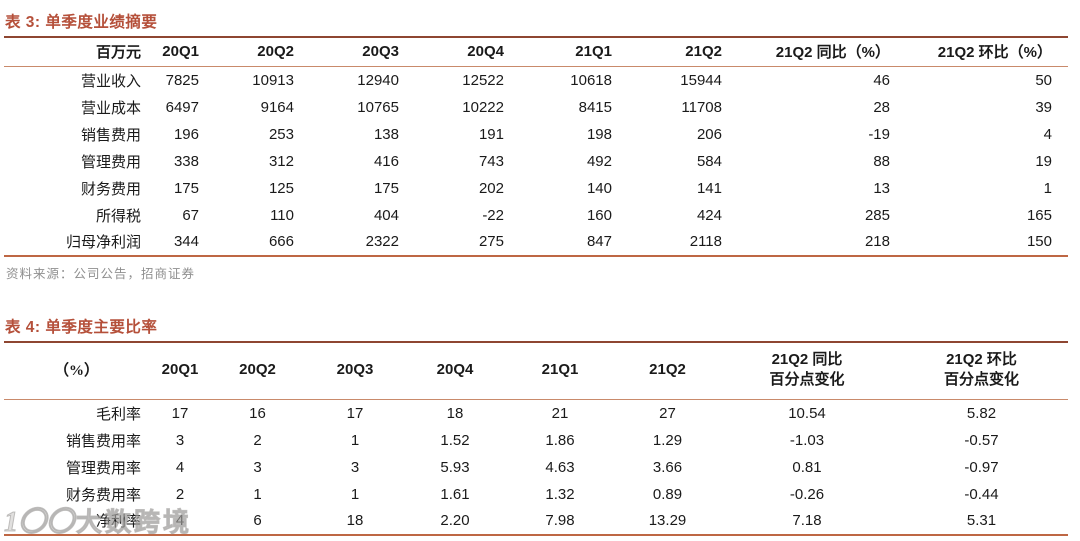 The width and height of the screenshot is (1080, 541). Describe the element at coordinates (667, 467) in the screenshot. I see `cell: 3.66` at that location.